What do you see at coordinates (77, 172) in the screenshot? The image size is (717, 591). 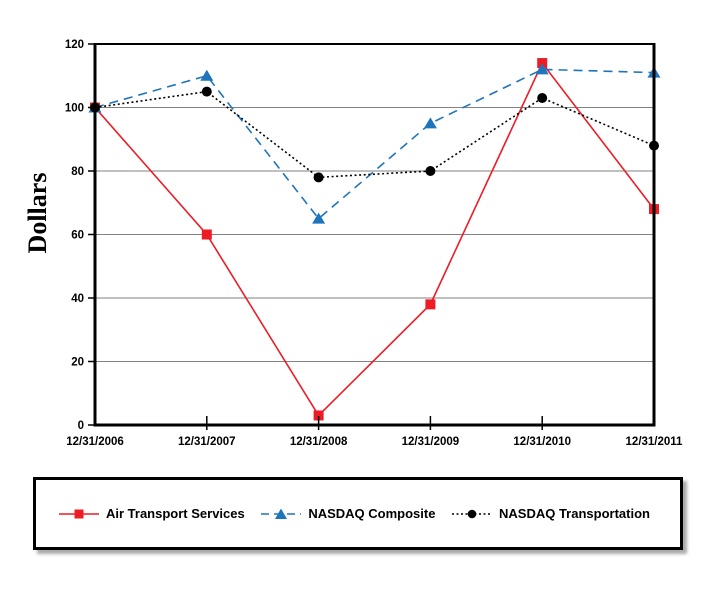 I see `y-tick-label: 80` at bounding box center [77, 172].